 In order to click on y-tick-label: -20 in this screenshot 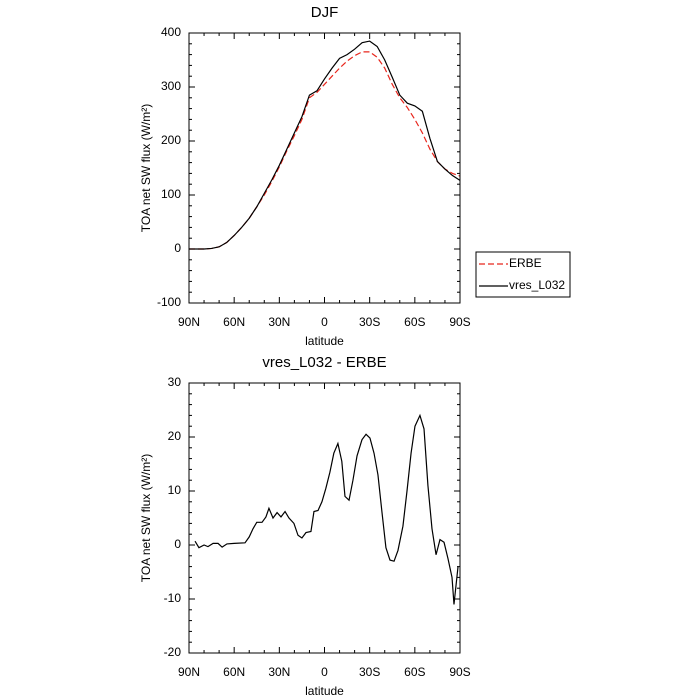, I will do `click(173, 652)`.